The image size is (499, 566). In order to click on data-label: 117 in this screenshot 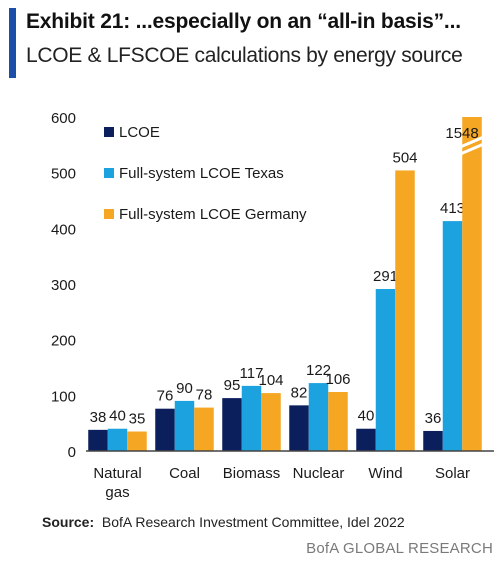, I will do `click(252, 373)`.